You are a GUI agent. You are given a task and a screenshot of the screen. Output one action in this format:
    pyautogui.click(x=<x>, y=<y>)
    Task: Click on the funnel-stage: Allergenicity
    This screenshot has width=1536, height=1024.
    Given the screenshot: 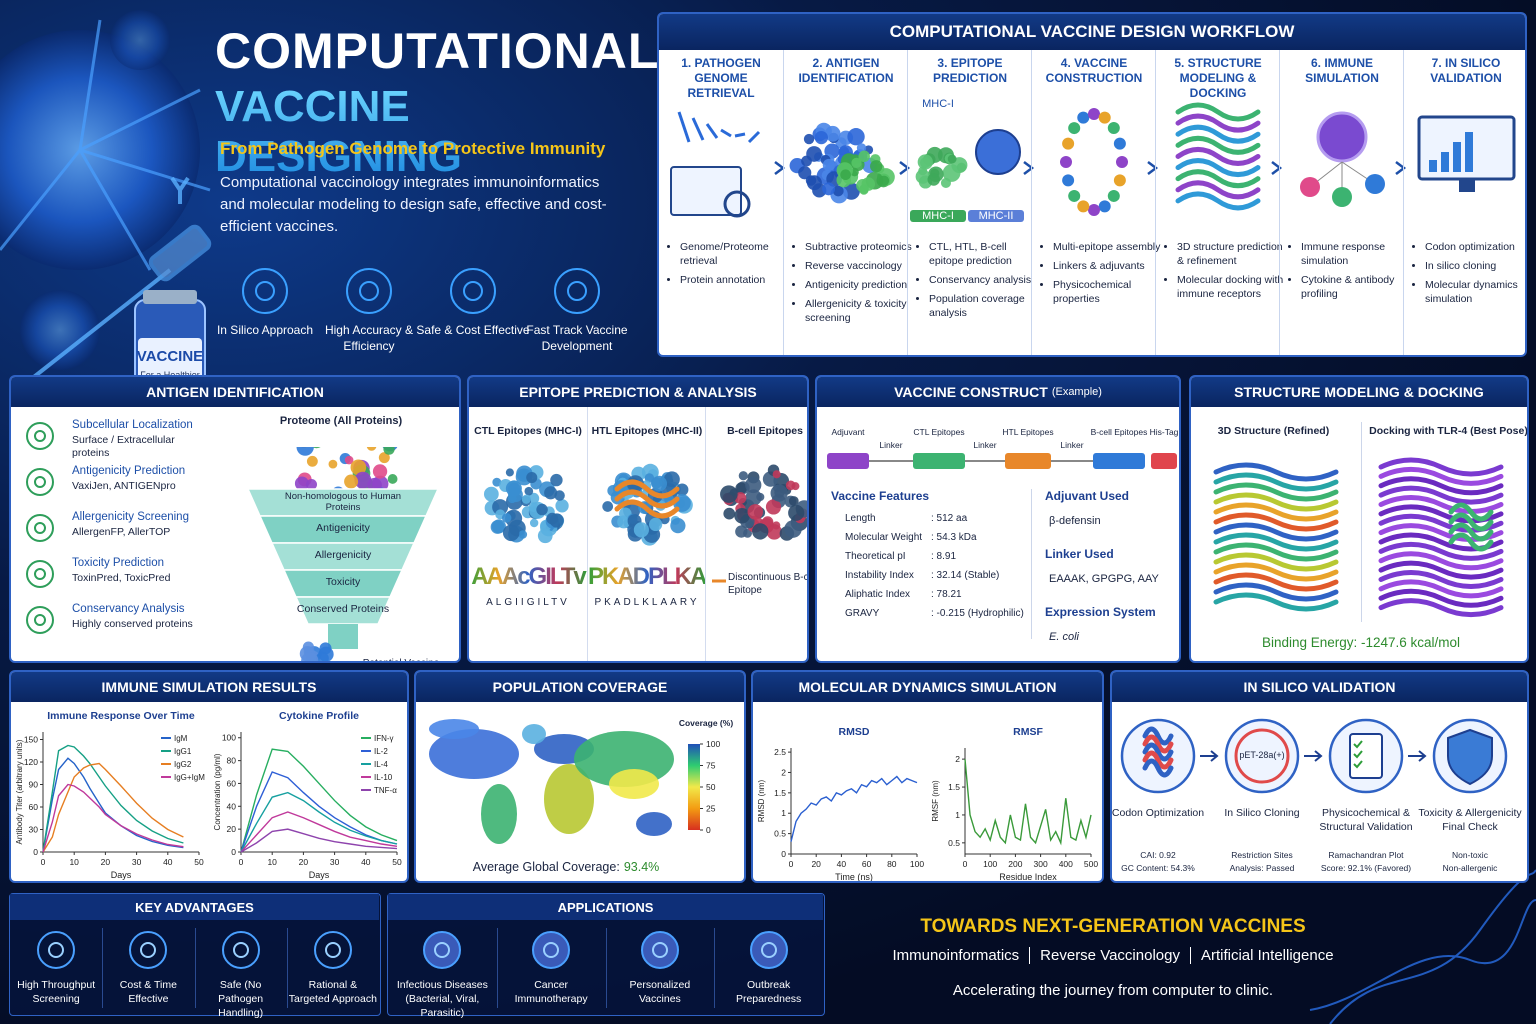 What is the action you would take?
    pyautogui.click(x=343, y=555)
    